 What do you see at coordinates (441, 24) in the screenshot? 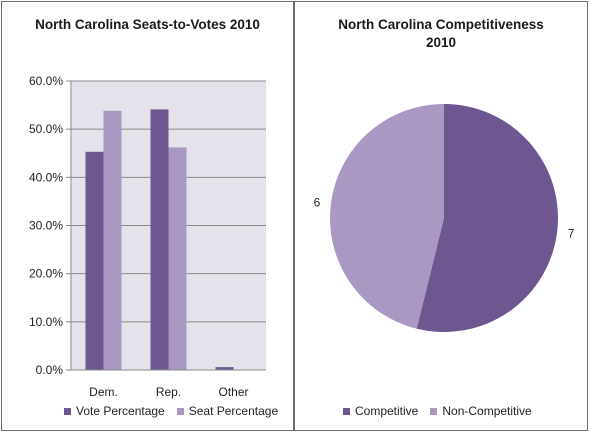
I see `pie-chart-title-line1: North Carolina Competitiveness` at bounding box center [441, 24].